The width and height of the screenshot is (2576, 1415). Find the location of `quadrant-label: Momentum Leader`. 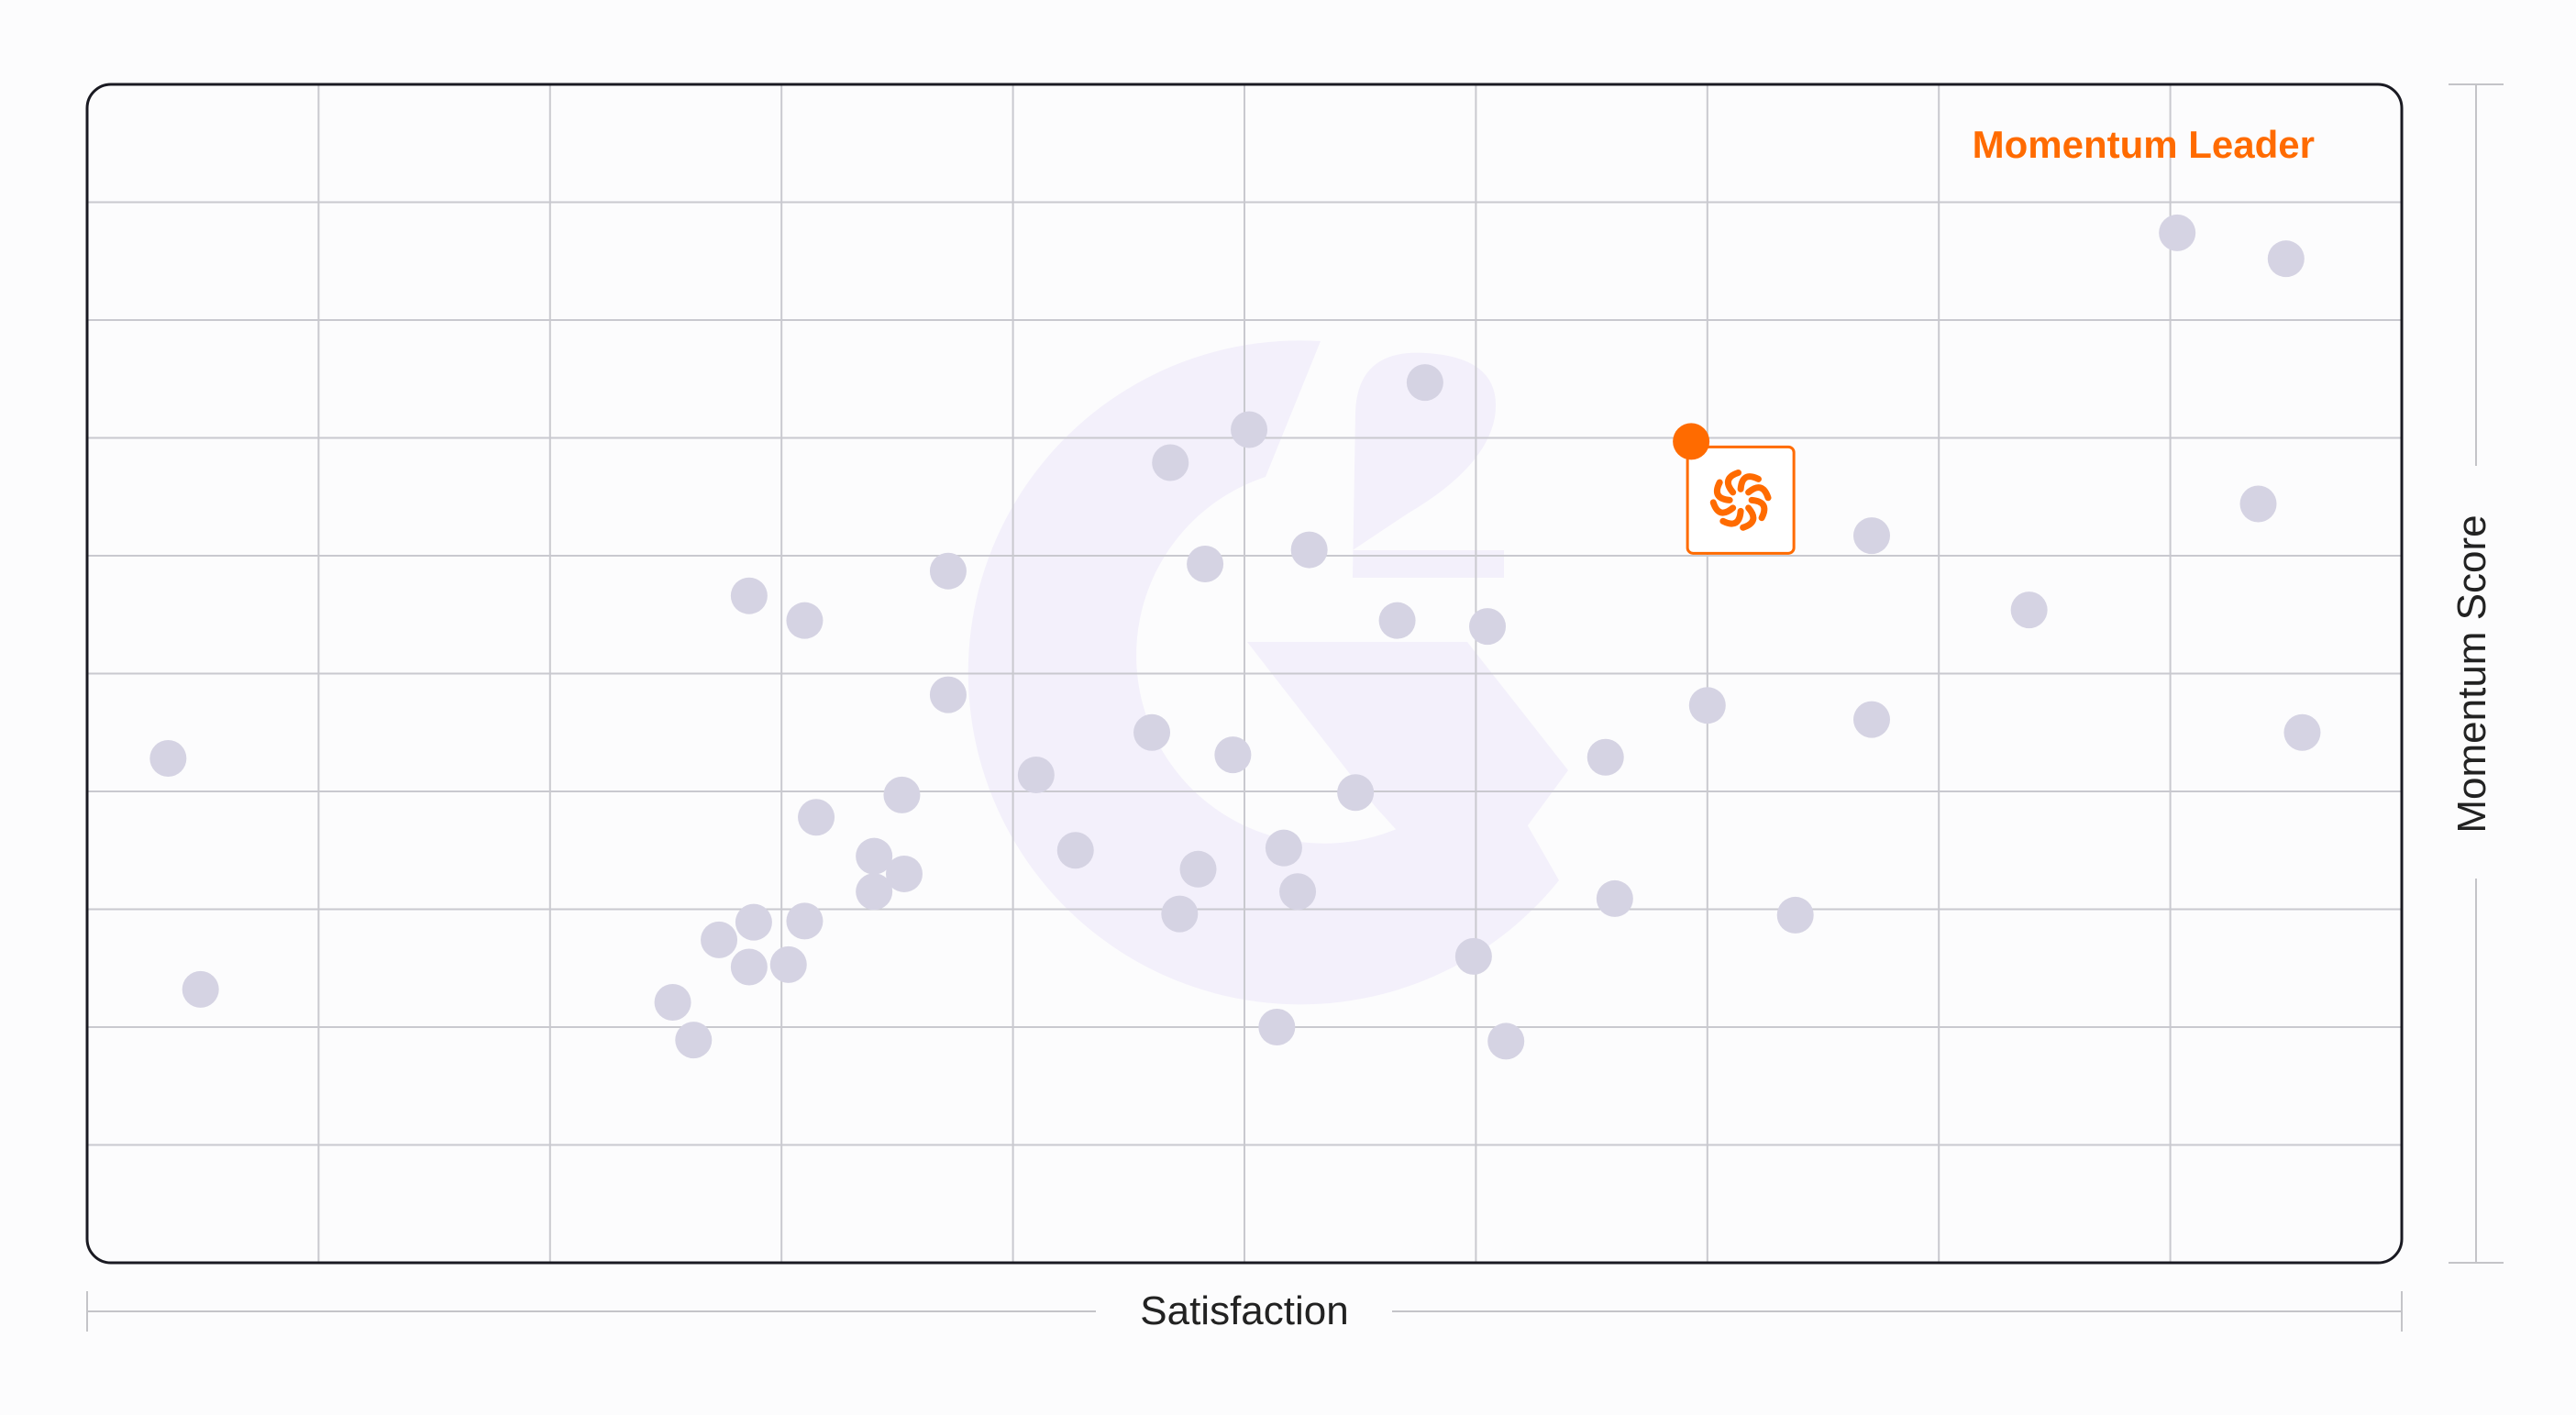

quadrant-label: Momentum Leader is located at coordinates (2144, 144).